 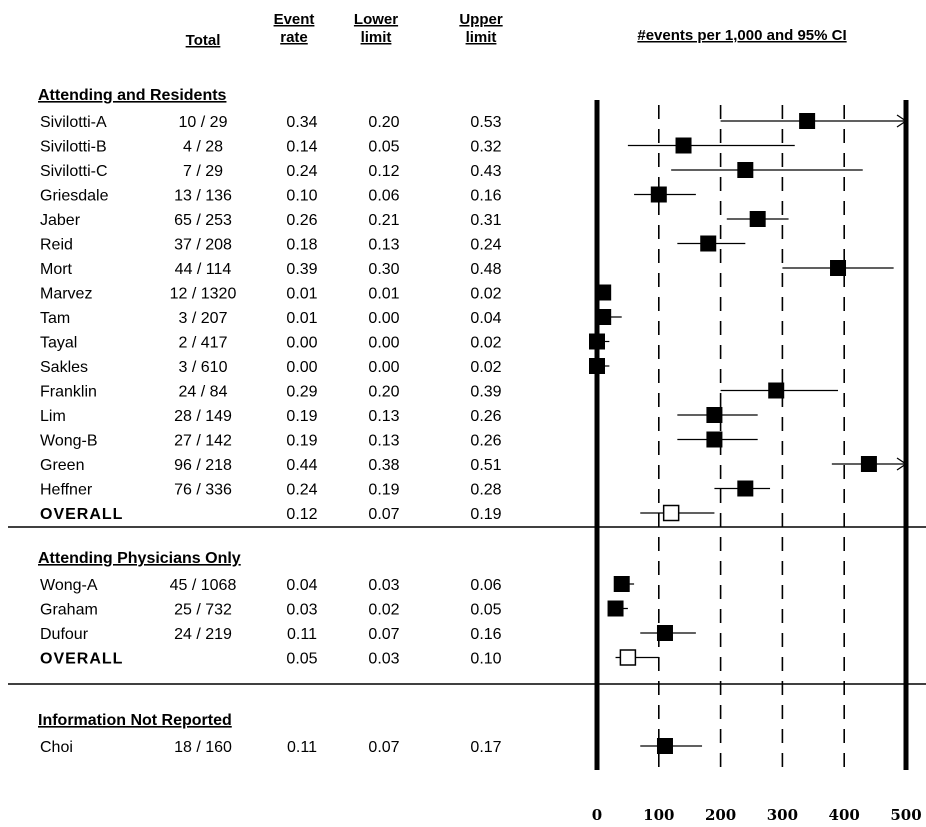 What do you see at coordinates (203, 585) in the screenshot?
I see `study-total: 45 / 1068` at bounding box center [203, 585].